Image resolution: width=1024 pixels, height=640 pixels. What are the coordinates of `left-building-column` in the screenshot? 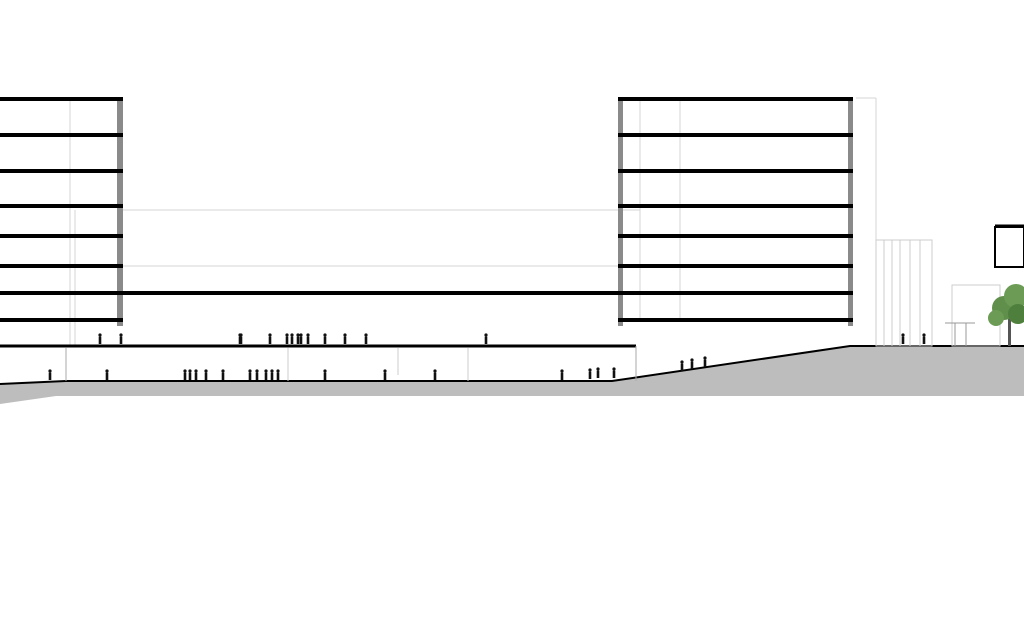 It's located at (120, 212).